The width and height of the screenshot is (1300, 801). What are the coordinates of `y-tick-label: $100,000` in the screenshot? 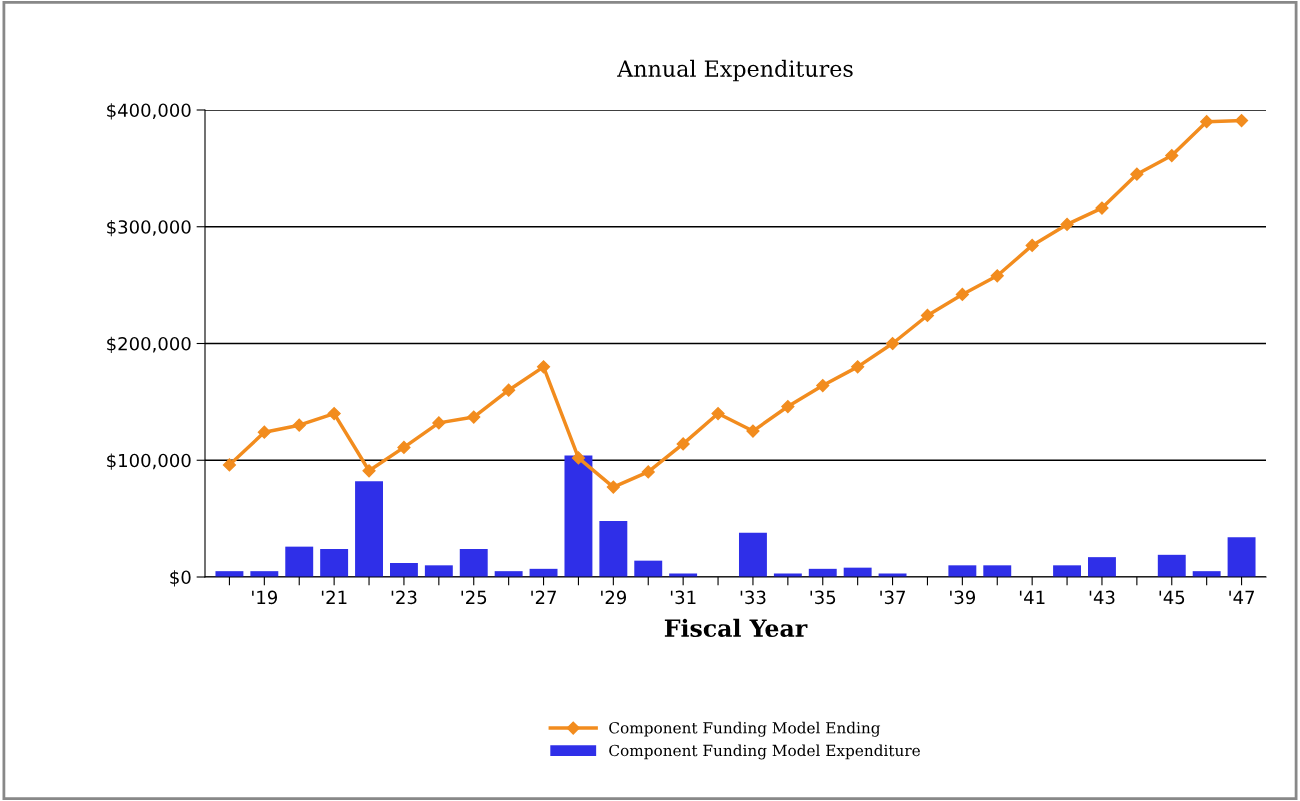 It's located at (149, 461).